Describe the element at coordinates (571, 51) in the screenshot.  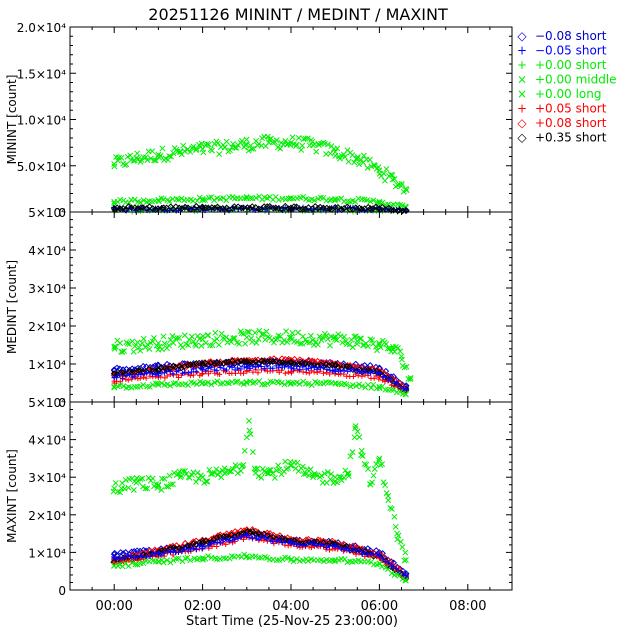
I see `legend-label: −0.05 short` at that location.